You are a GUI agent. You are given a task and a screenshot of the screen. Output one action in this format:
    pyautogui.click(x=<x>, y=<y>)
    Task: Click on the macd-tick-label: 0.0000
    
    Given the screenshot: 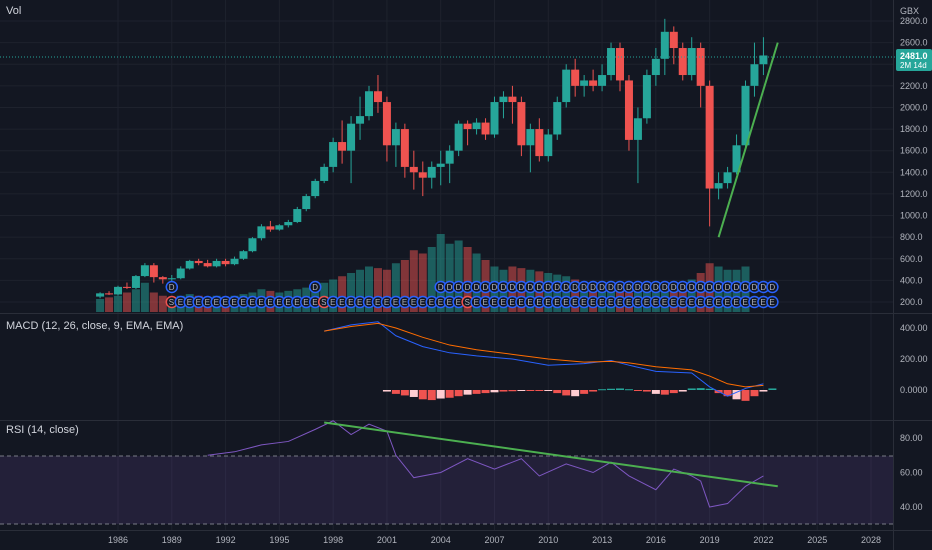 What is the action you would take?
    pyautogui.click(x=914, y=390)
    